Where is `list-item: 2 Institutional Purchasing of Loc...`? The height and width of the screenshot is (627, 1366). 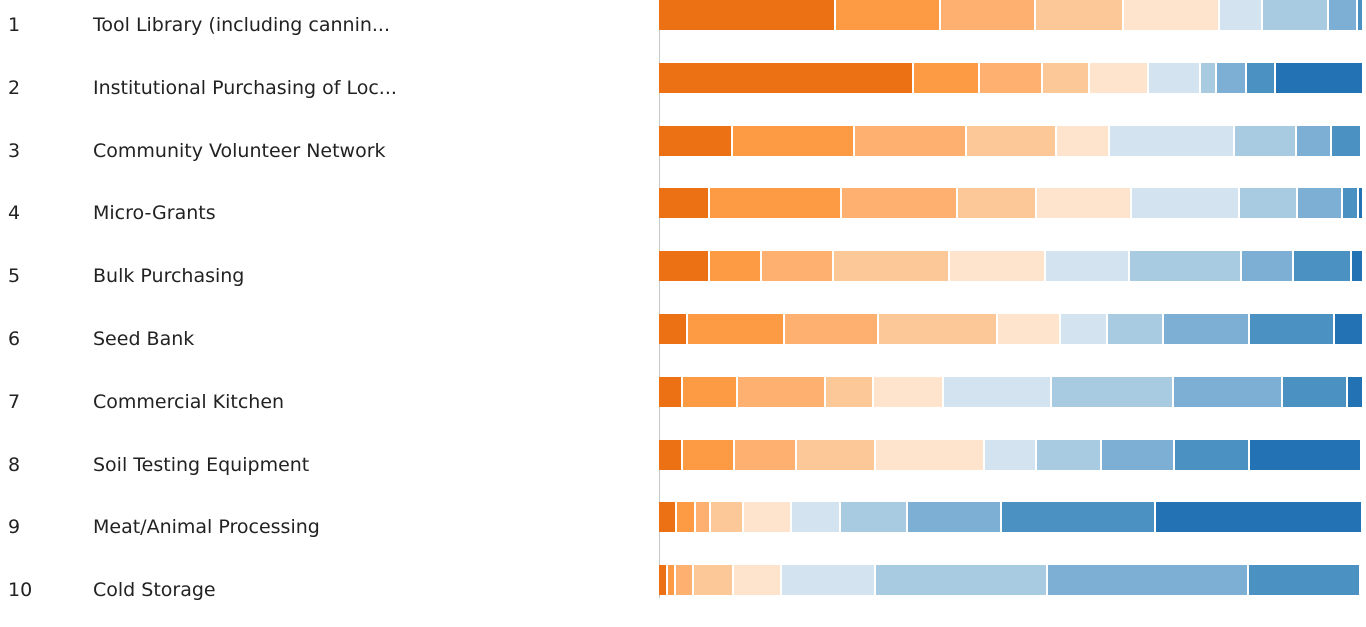 list-item: 2 Institutional Purchasing of Loc... is located at coordinates (320, 94).